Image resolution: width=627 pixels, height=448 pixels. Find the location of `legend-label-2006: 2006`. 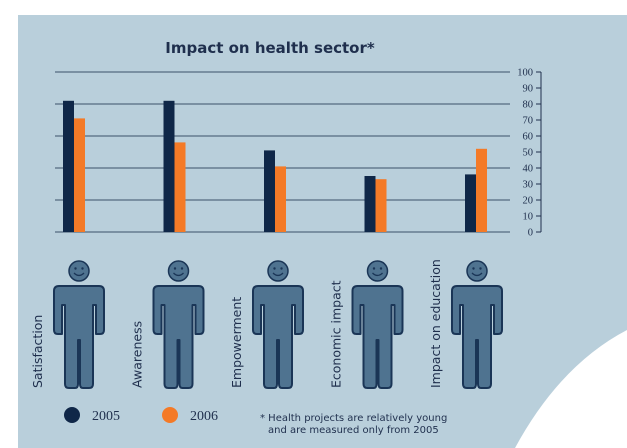

legend-label-2006: 2006 is located at coordinates (204, 416).